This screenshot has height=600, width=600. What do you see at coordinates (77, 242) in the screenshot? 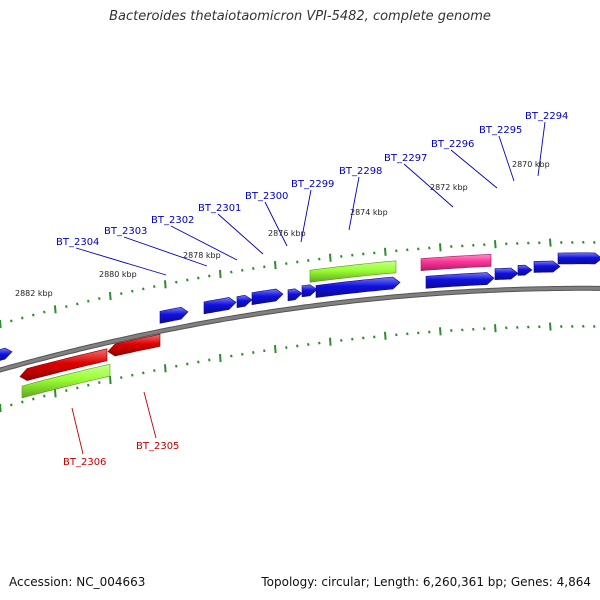
I see `gene-label-bt-2304: BT_2304` at bounding box center [77, 242].